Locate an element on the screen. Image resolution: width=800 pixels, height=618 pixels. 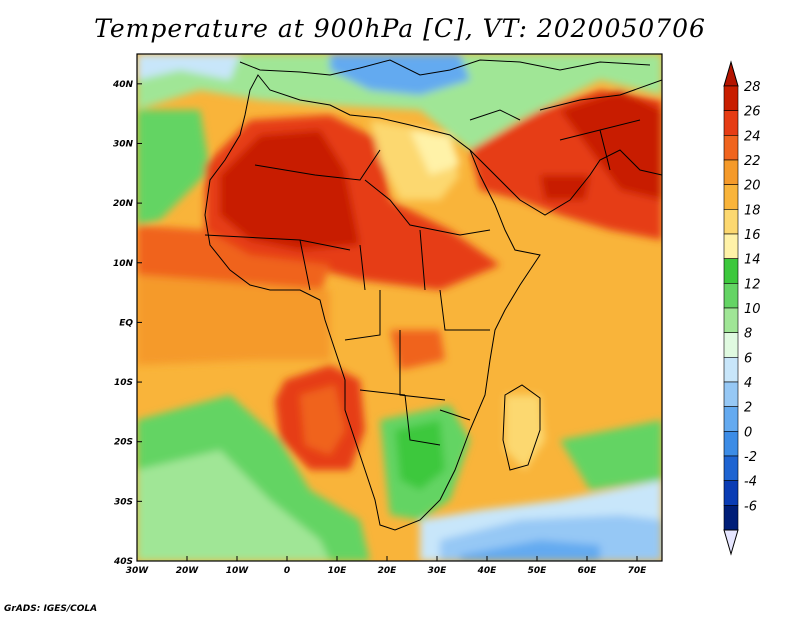
x-axis: 30W 20W 10W 0 10E 20E 30E 40E 50E 60E 70E is located at coordinates (386, 566).